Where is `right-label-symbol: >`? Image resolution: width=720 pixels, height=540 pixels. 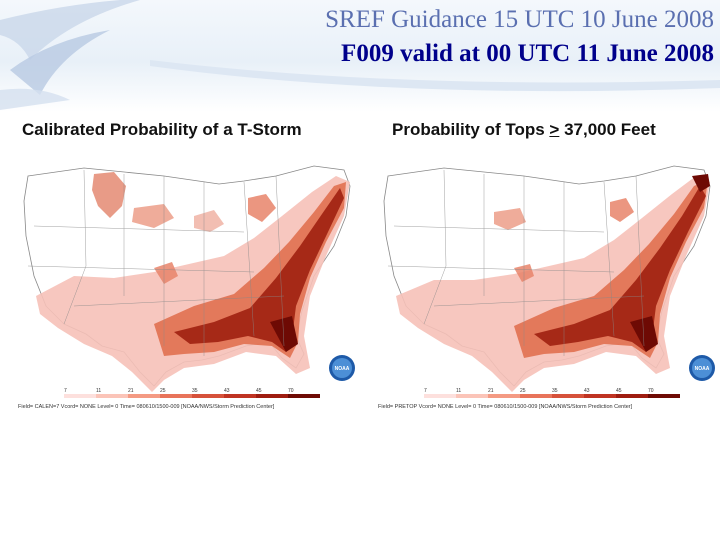 right-label-symbol: > is located at coordinates (554, 129).